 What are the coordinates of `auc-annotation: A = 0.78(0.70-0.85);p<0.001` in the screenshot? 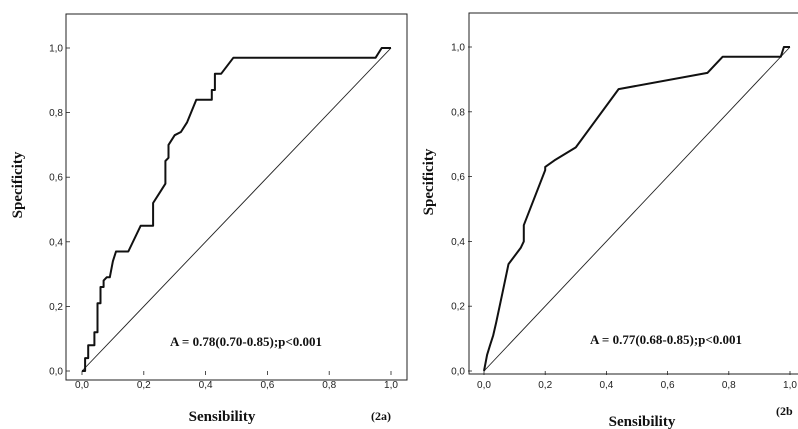 It's located at (246, 341).